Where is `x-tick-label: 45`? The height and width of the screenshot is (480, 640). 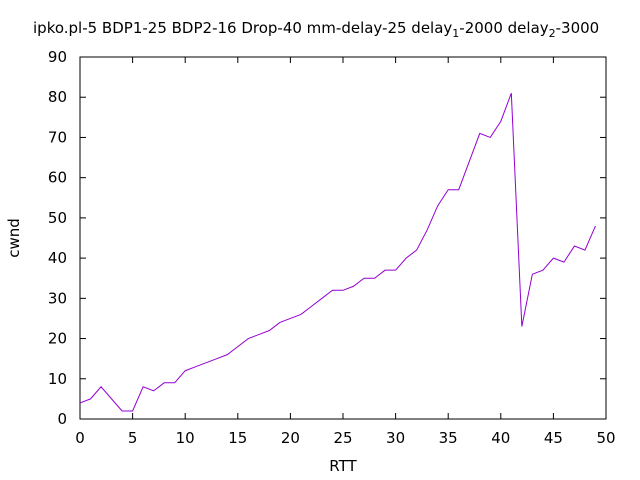
x-tick-label: 45 is located at coordinates (553, 438).